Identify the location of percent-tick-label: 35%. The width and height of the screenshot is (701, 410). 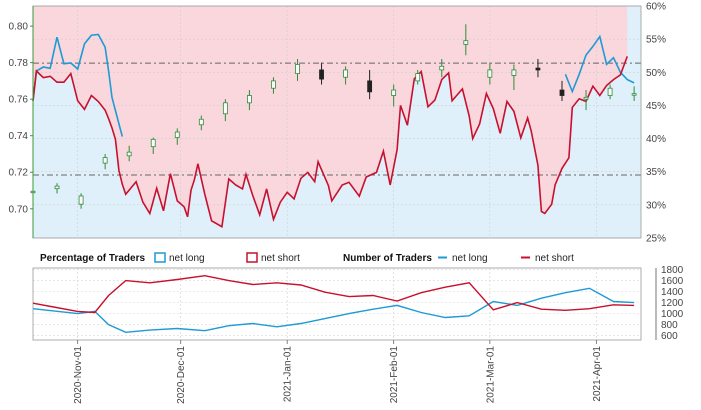
(656, 172).